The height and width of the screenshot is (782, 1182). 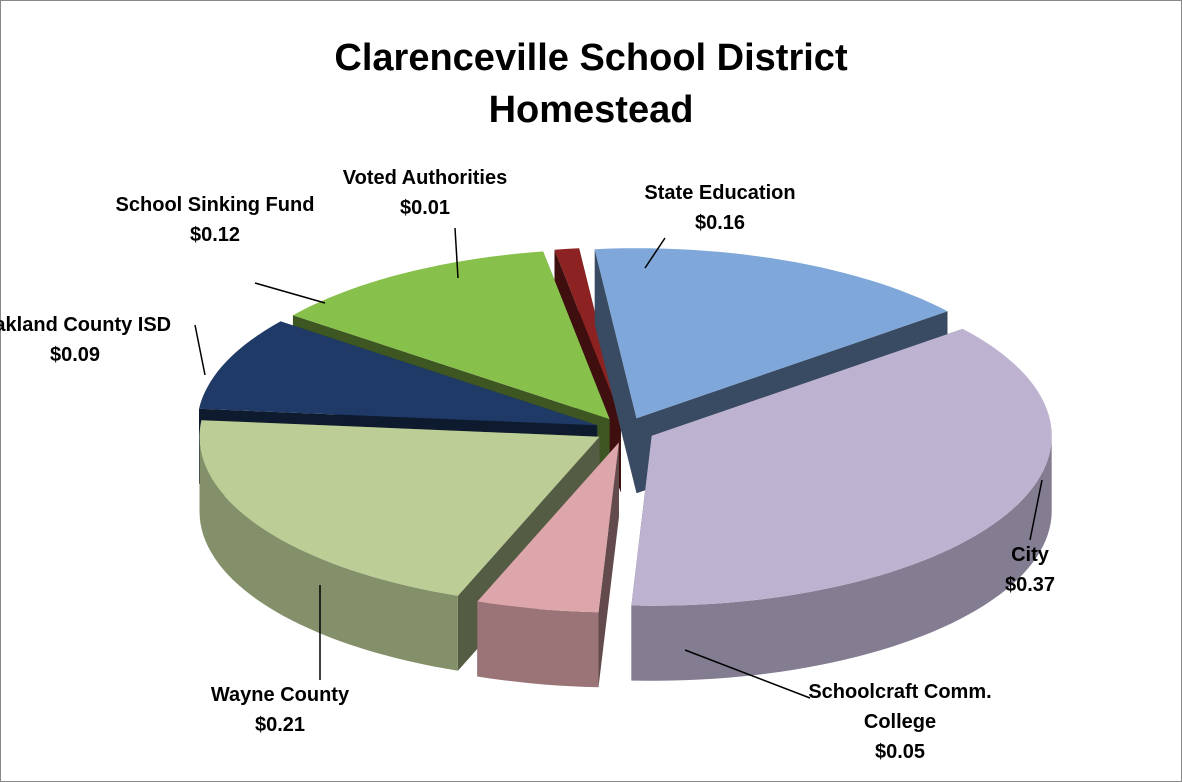 I want to click on slice-value-label: $0.21, so click(x=280, y=725).